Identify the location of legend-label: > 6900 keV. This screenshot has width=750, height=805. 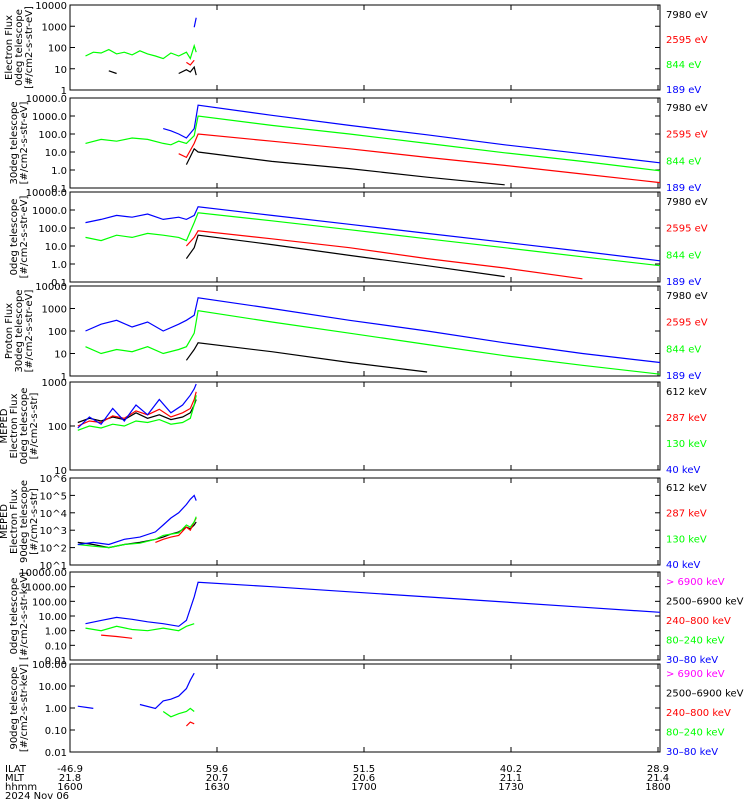
(695, 582).